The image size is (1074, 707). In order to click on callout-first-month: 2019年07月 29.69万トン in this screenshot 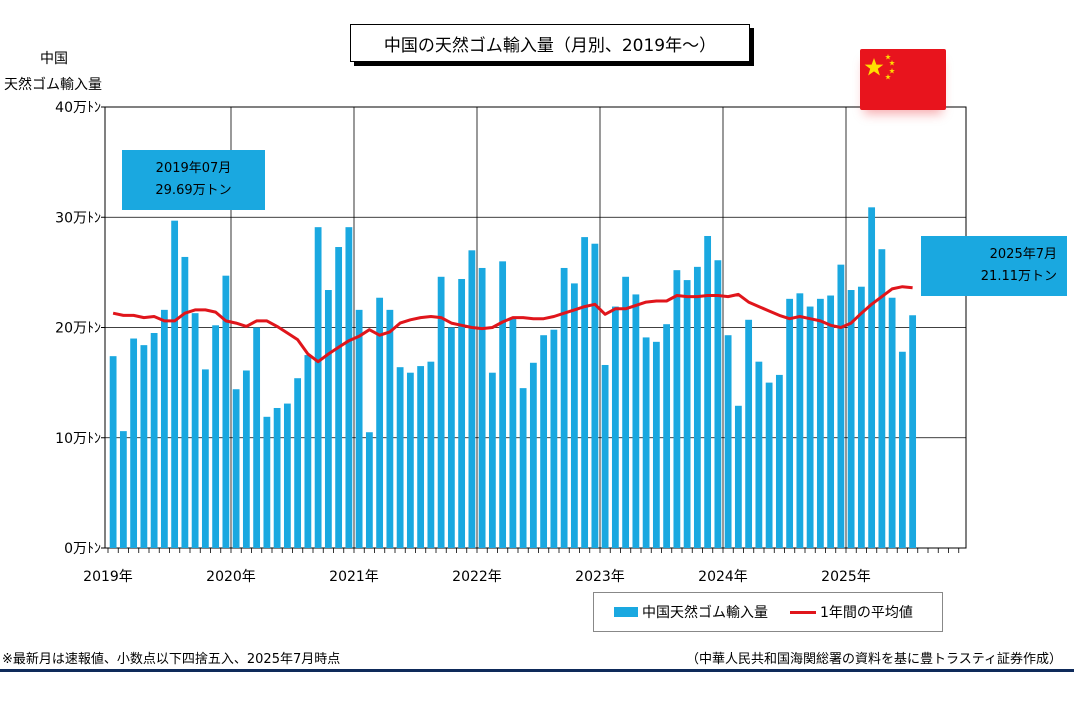, I will do `click(193, 180)`.